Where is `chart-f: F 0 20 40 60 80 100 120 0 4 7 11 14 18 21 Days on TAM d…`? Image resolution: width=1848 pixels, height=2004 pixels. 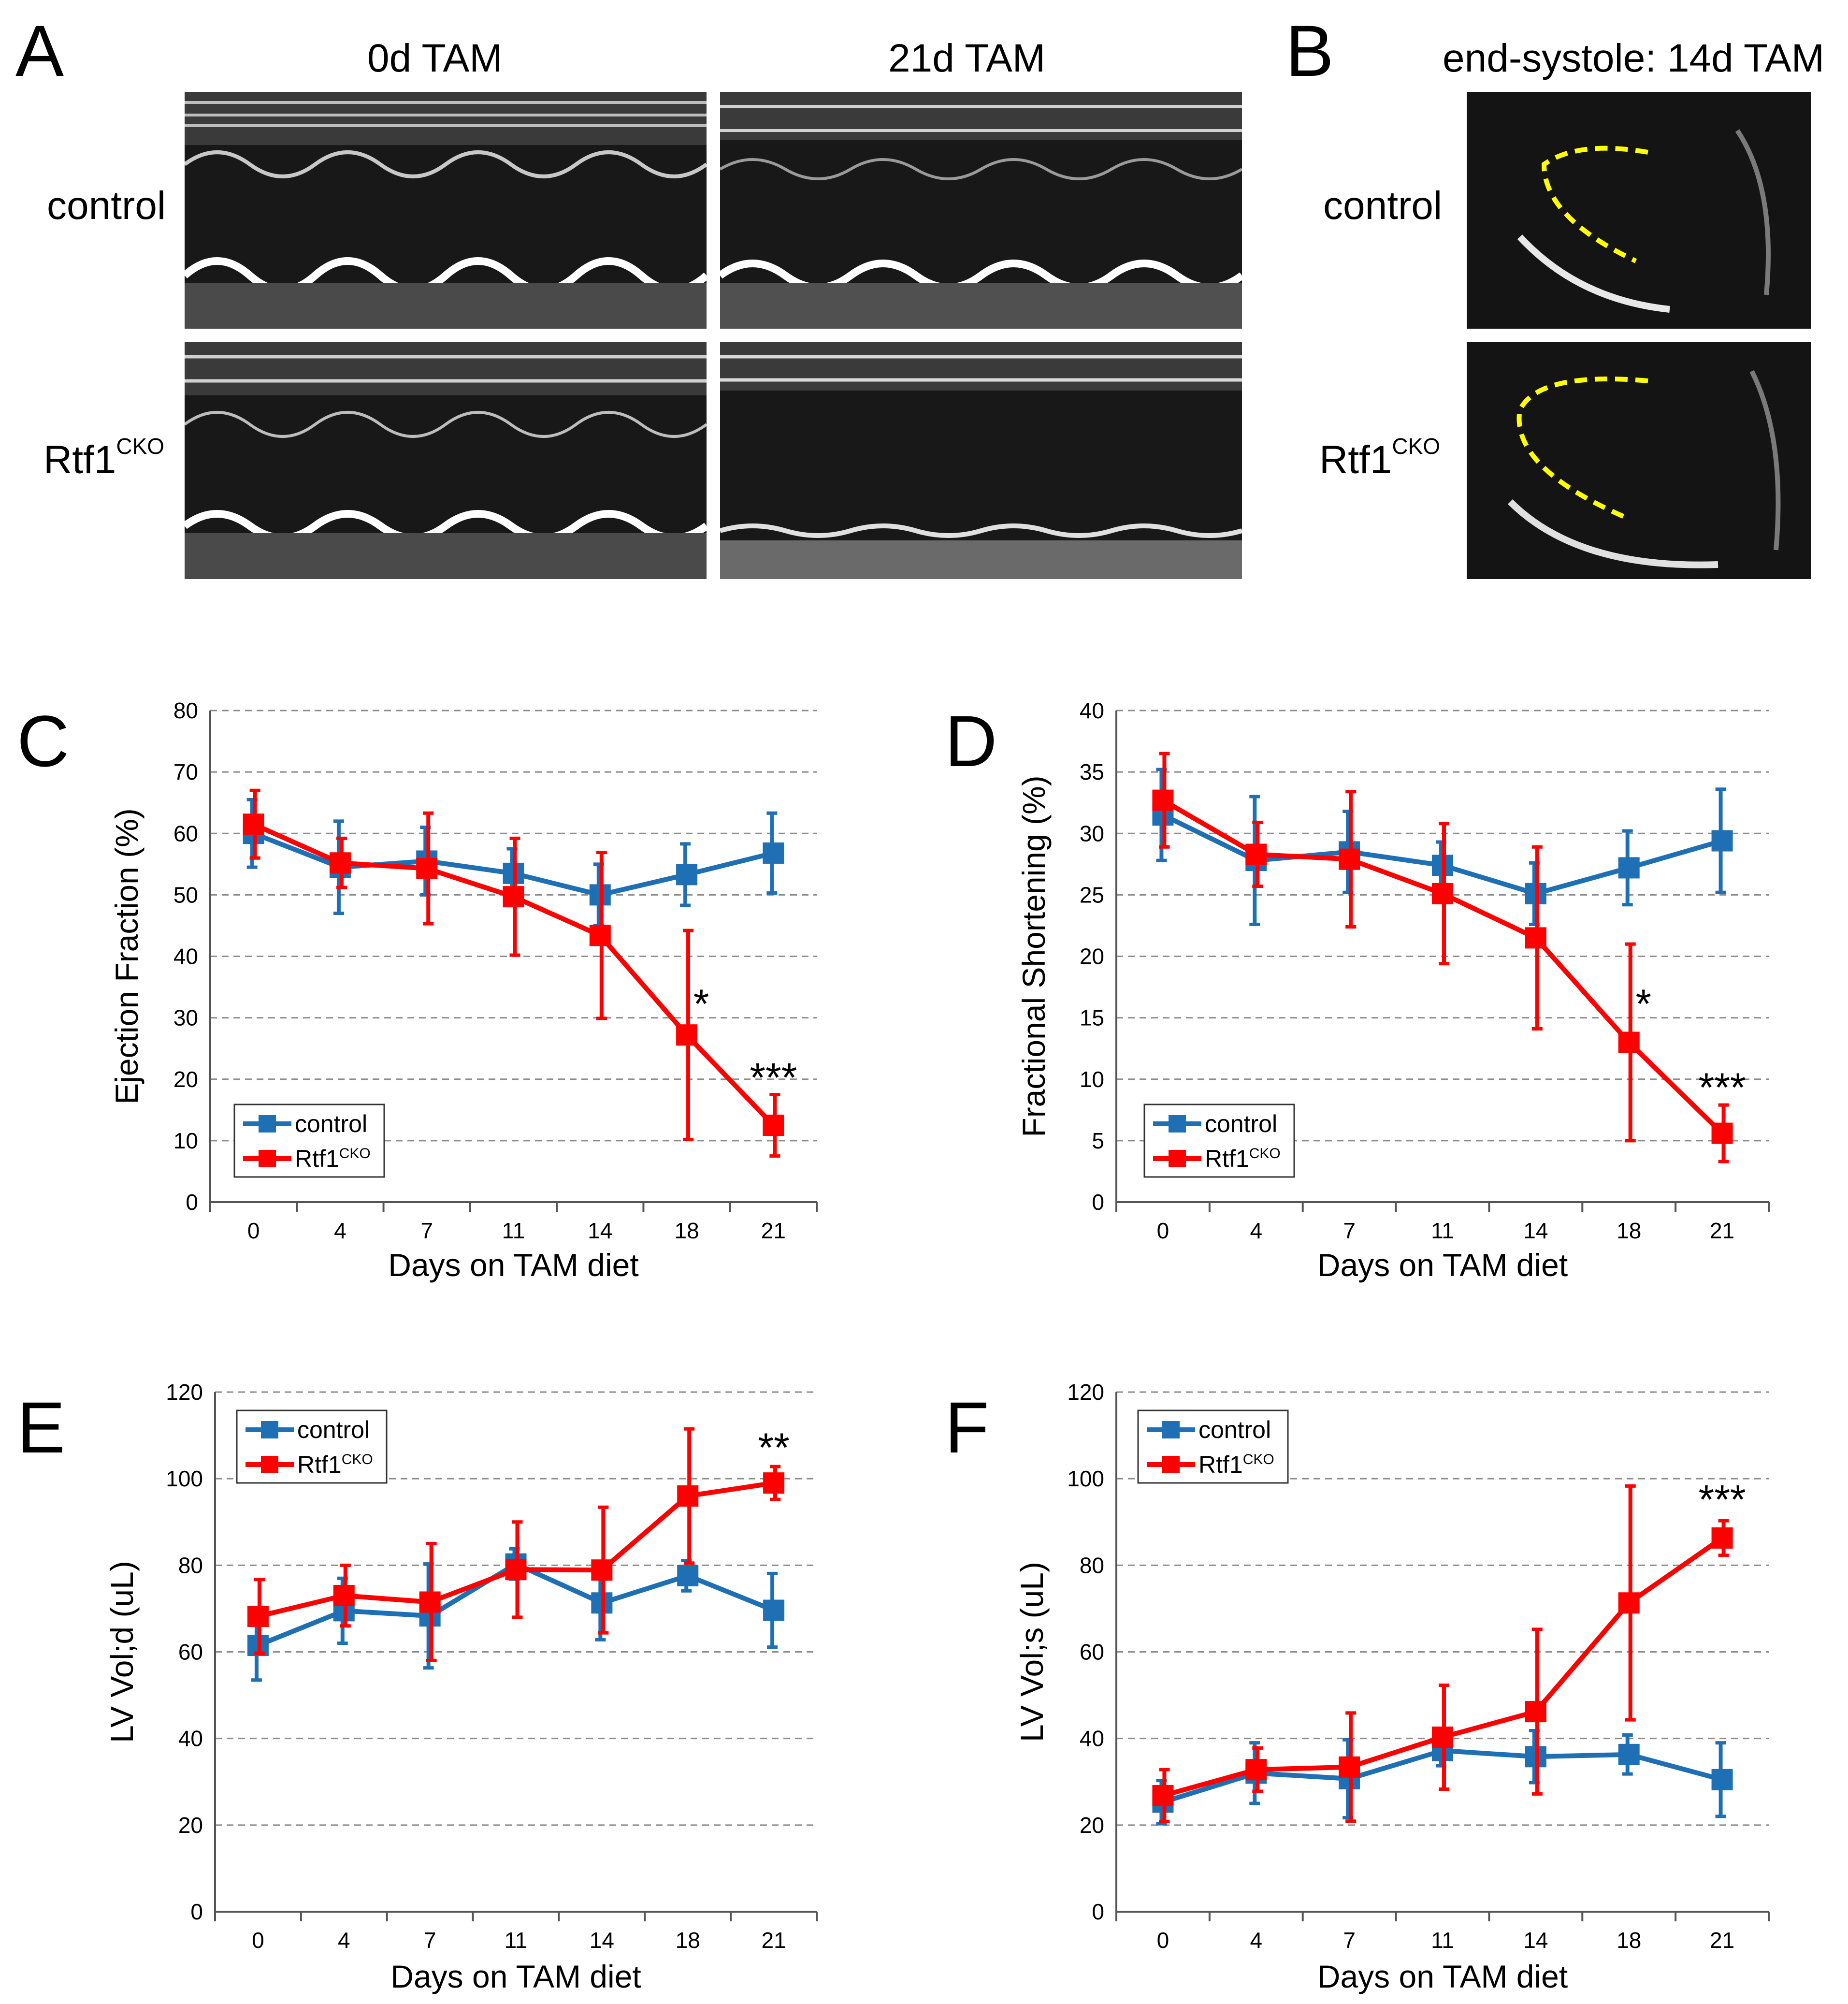
chart-f: F 0 20 40 60 80 100 120 0 4 7 11 14 18 21 Days on TAM d… is located at coordinates (1357, 1687).